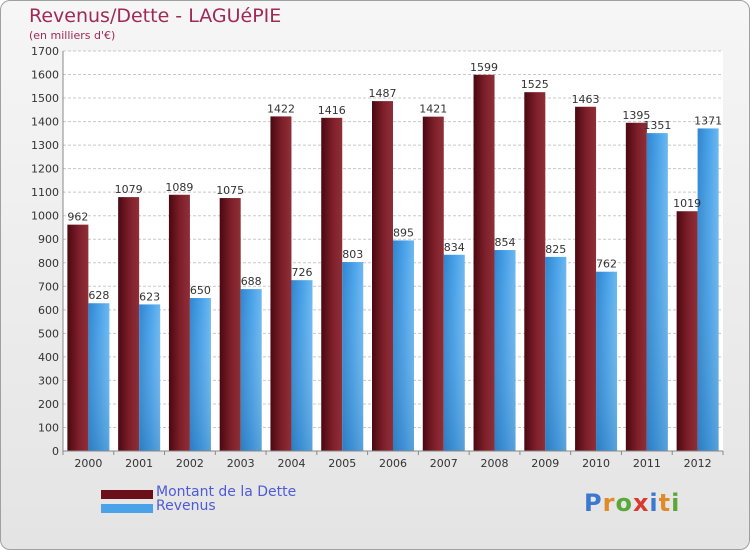 The image size is (750, 550). What do you see at coordinates (606, 264) in the screenshot?
I see `data-label-revenus: 762` at bounding box center [606, 264].